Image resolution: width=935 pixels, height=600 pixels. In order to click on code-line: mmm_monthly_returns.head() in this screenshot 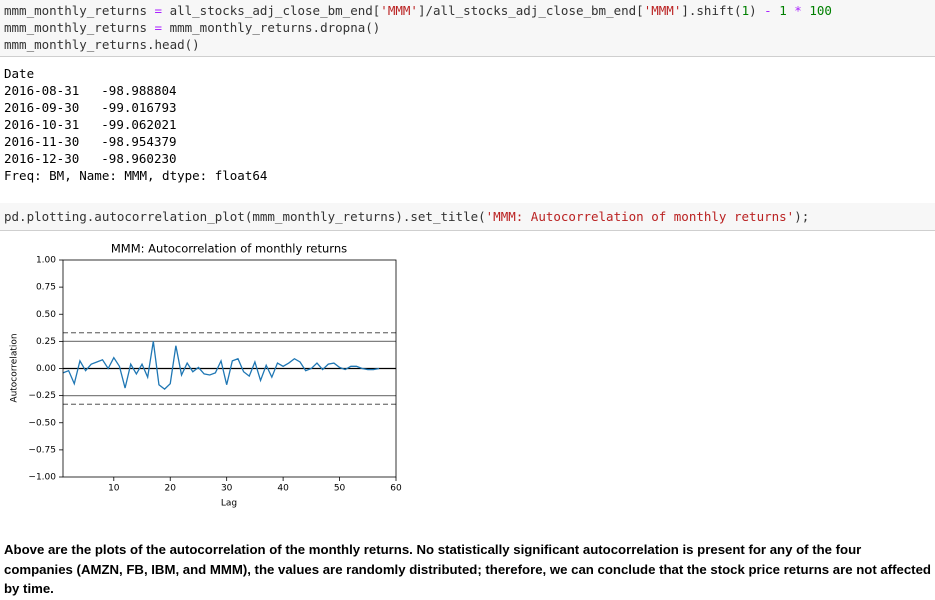, I will do `click(467, 44)`.